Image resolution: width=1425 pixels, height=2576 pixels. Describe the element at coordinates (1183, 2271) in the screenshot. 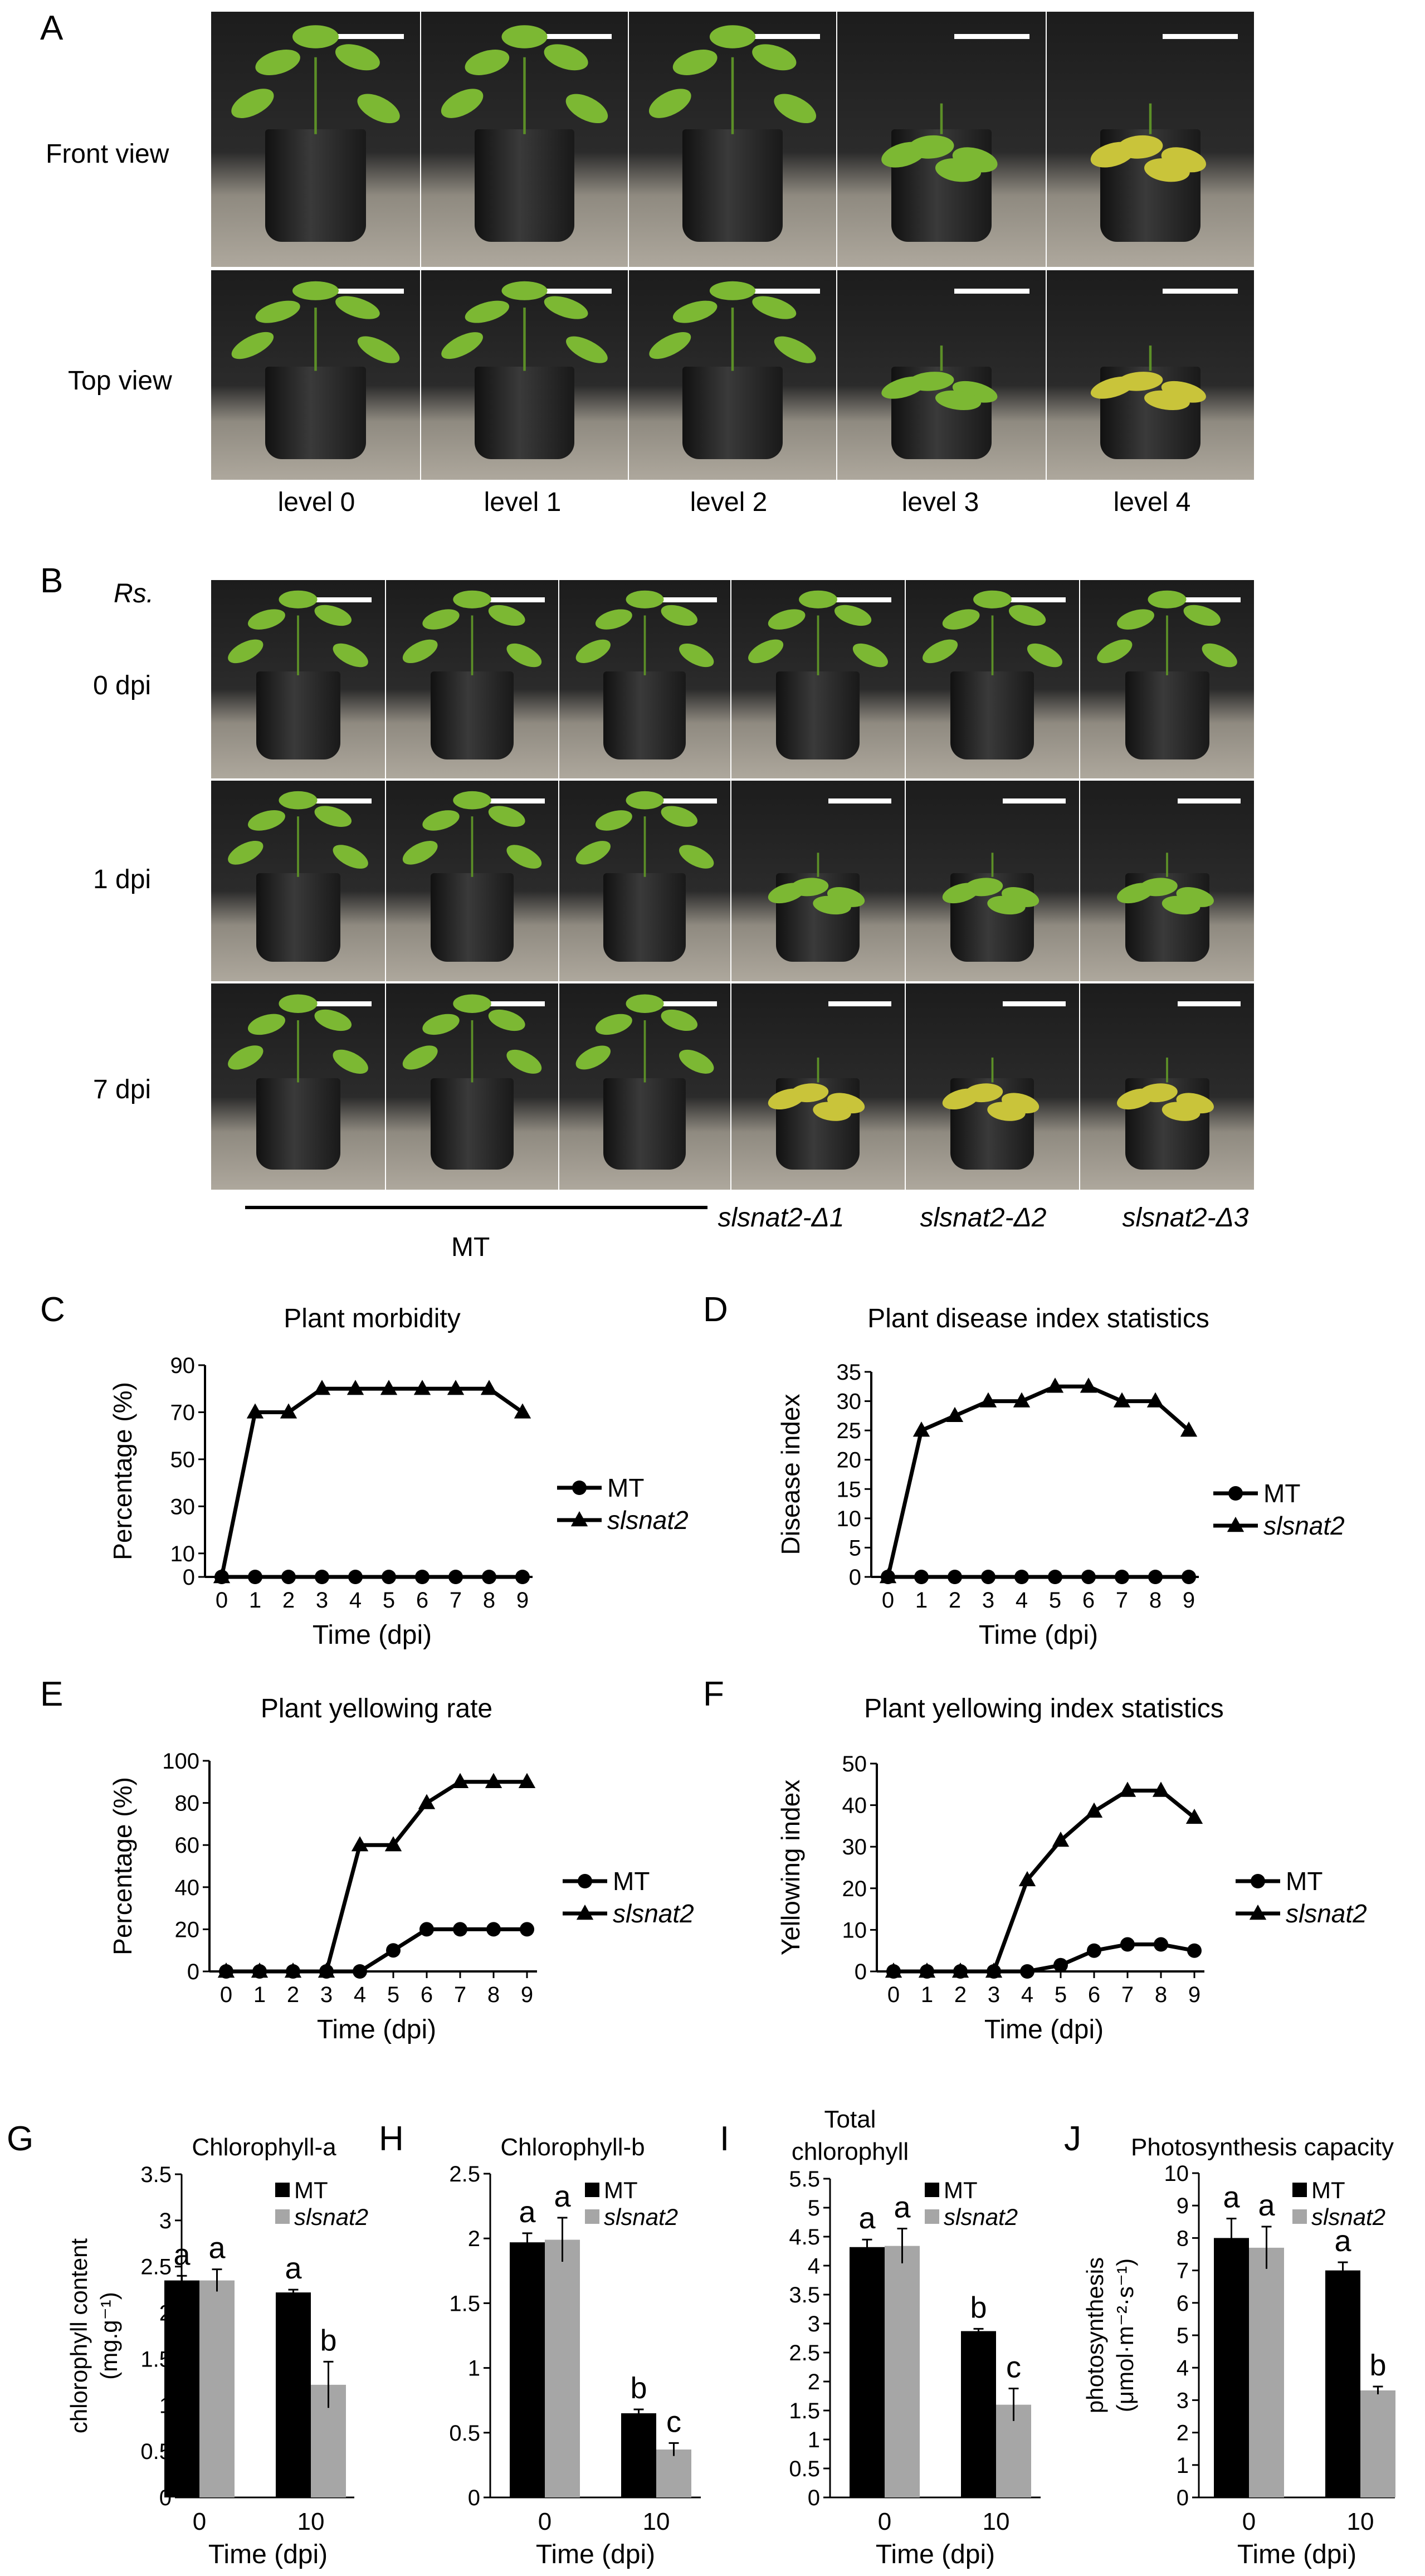

I see `y-tick-label: 7` at that location.